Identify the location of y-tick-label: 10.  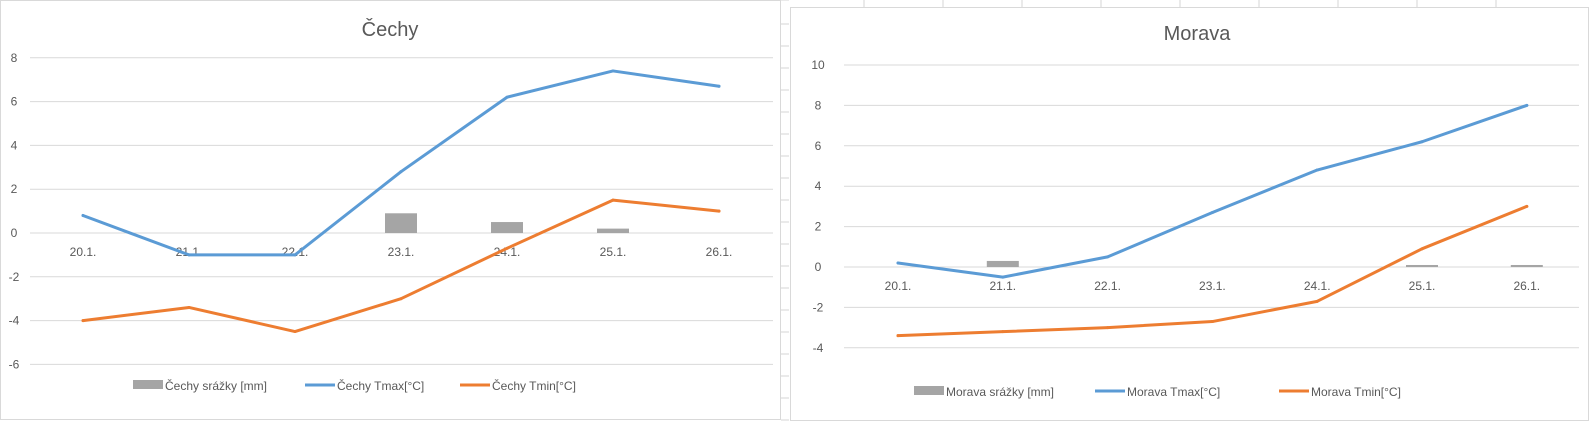
(818, 65).